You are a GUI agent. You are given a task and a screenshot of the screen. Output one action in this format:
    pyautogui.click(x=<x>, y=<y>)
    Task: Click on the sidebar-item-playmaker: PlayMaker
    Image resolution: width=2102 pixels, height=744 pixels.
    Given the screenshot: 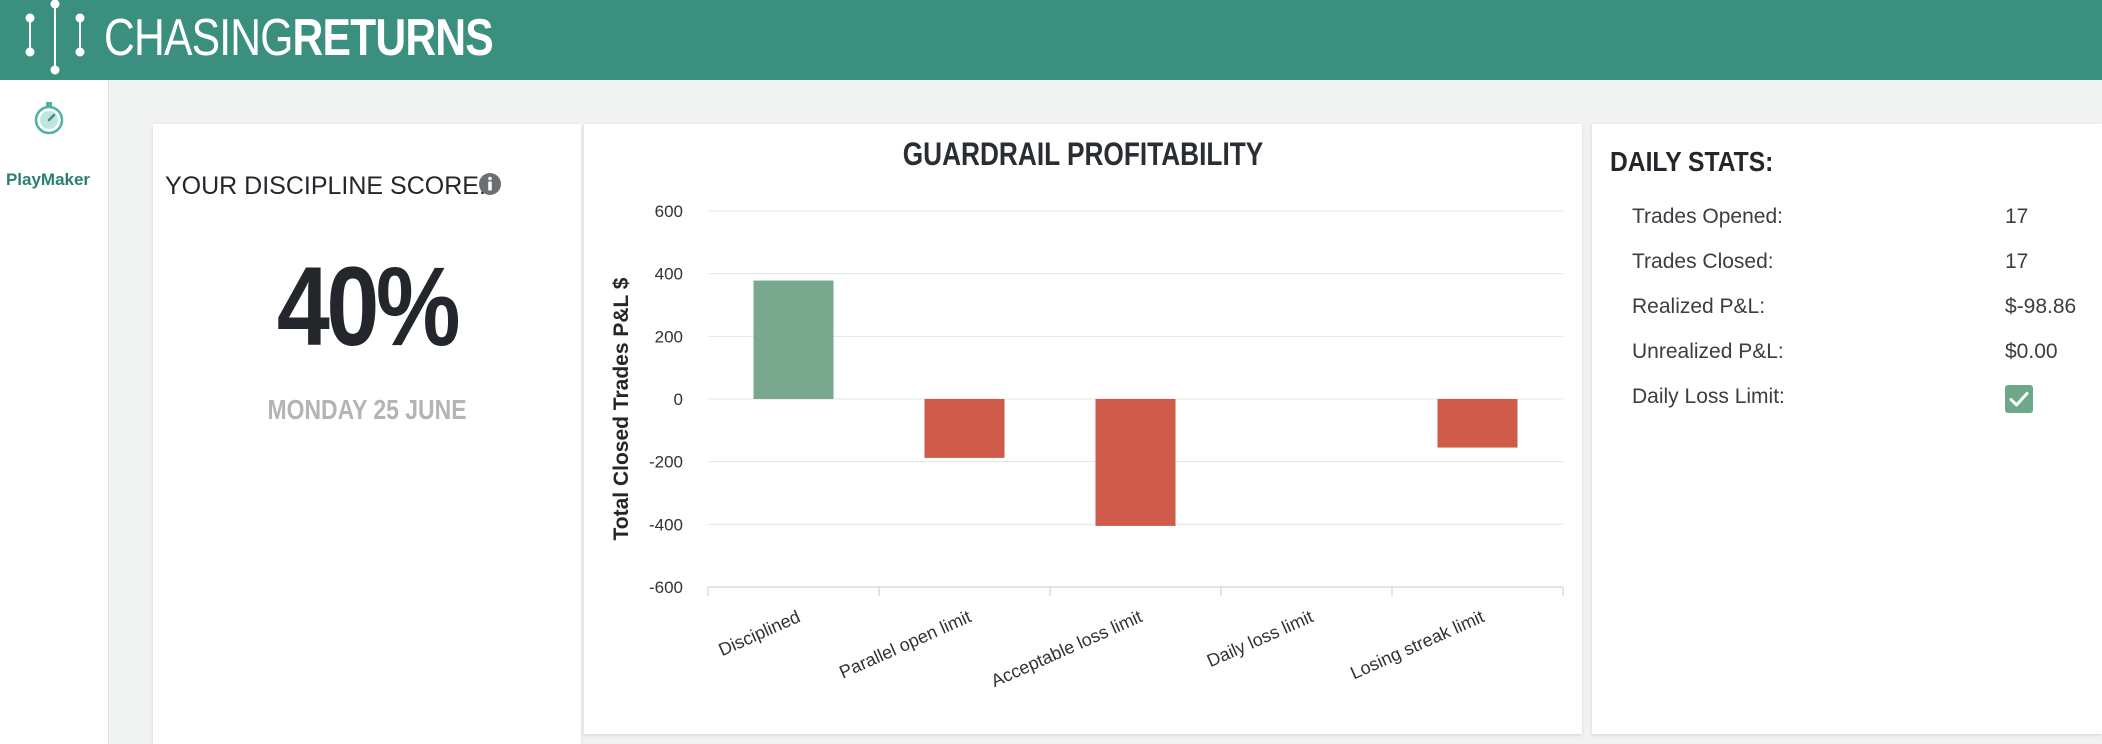 What is the action you would take?
    pyautogui.click(x=54, y=141)
    